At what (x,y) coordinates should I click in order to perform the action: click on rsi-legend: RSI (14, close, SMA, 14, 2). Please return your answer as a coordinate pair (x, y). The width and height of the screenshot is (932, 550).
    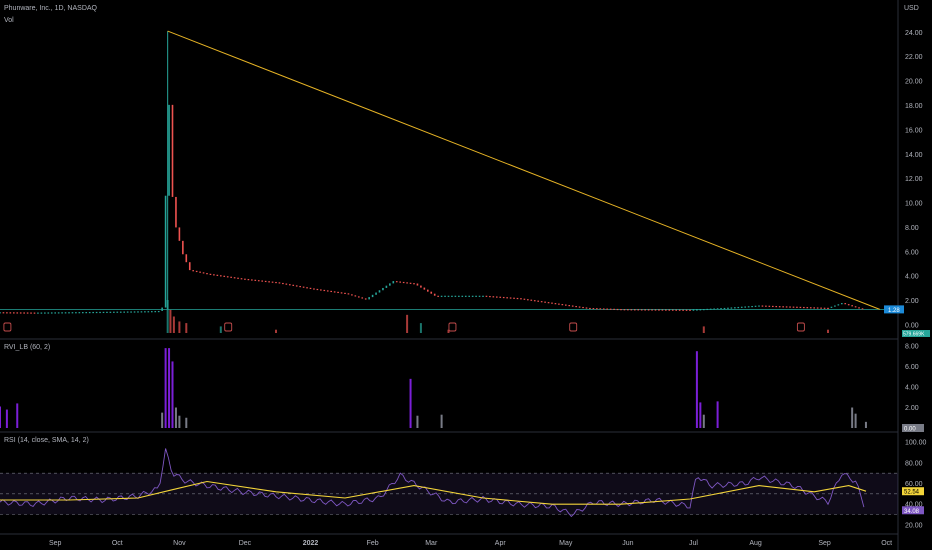
    Looking at the image, I should click on (46, 440).